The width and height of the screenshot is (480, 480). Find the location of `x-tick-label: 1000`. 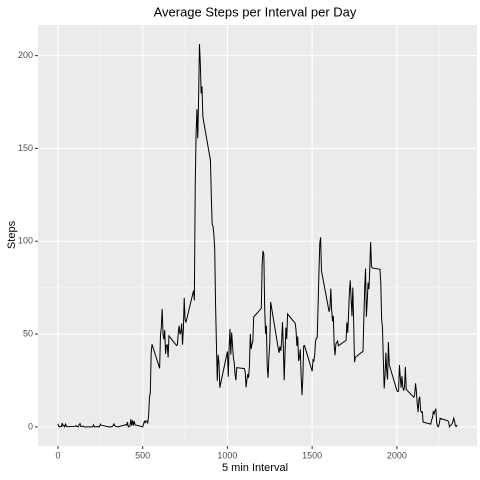

x-tick-label: 1000 is located at coordinates (227, 455).